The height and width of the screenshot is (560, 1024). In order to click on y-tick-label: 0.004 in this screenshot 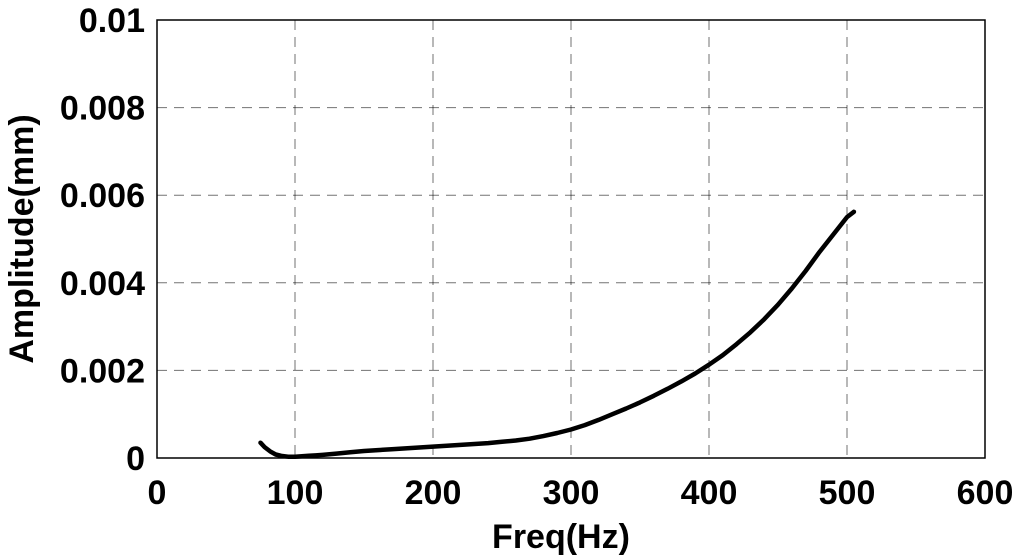, I will do `click(102, 284)`.